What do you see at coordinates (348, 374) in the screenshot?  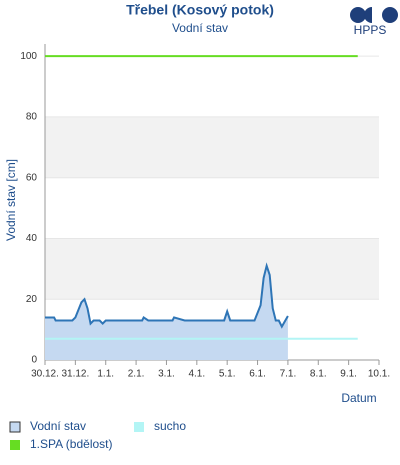 I see `x-tick-label: 9.1.` at bounding box center [348, 374].